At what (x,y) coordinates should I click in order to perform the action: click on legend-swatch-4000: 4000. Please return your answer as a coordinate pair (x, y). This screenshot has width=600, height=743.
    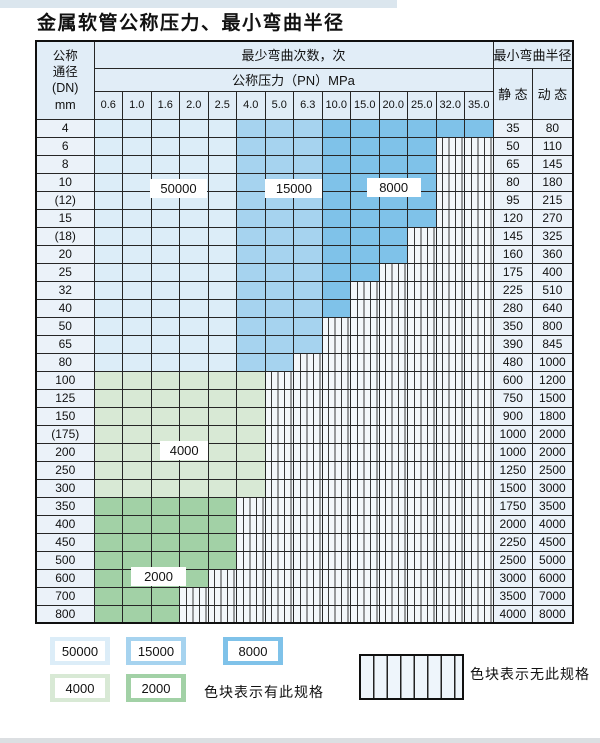
    Looking at the image, I should click on (80, 688).